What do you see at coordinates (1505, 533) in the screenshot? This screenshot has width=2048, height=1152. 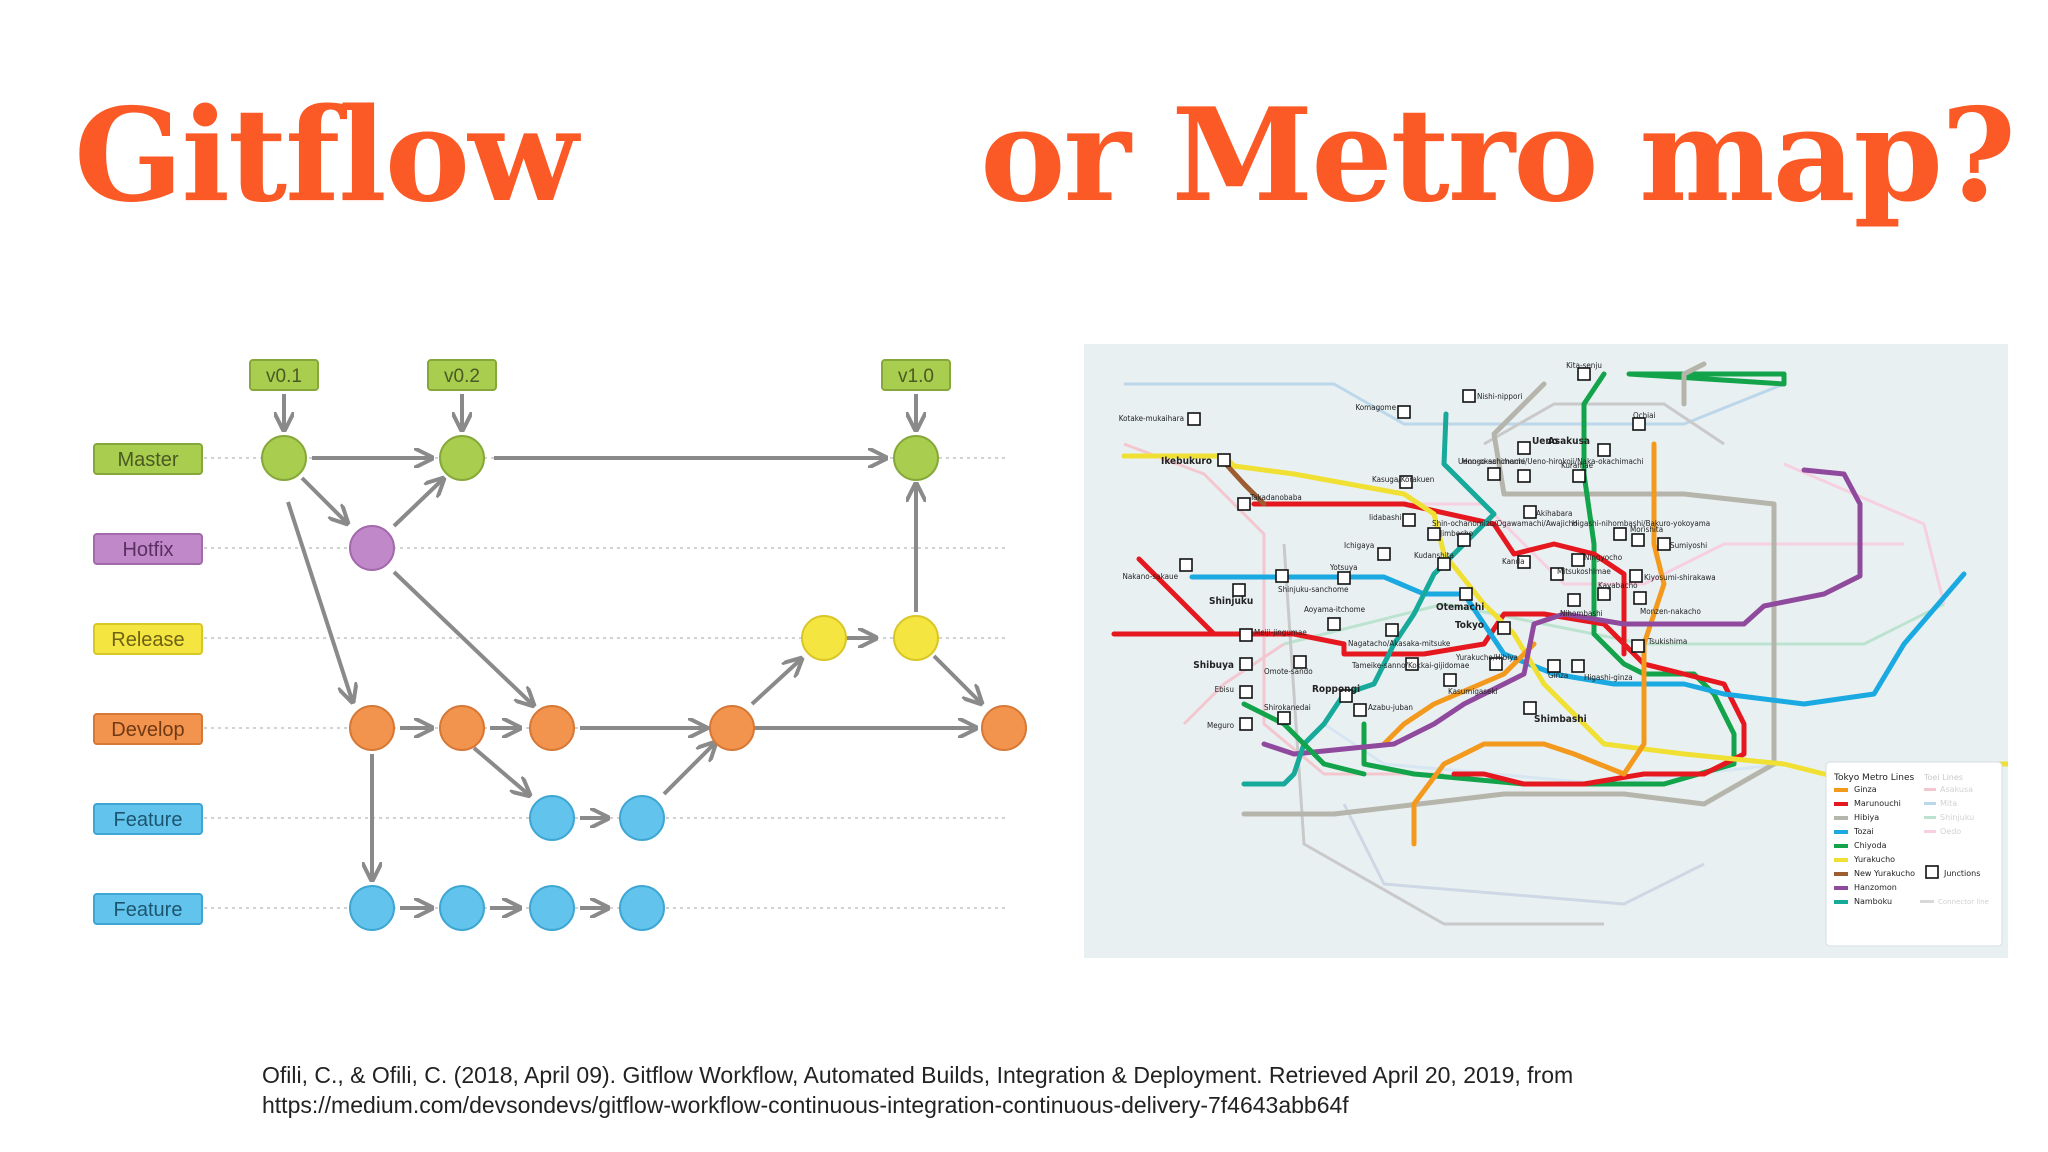 I see `station: Shin-ochanomizu/Ogawamachi/Awajicho` at bounding box center [1505, 533].